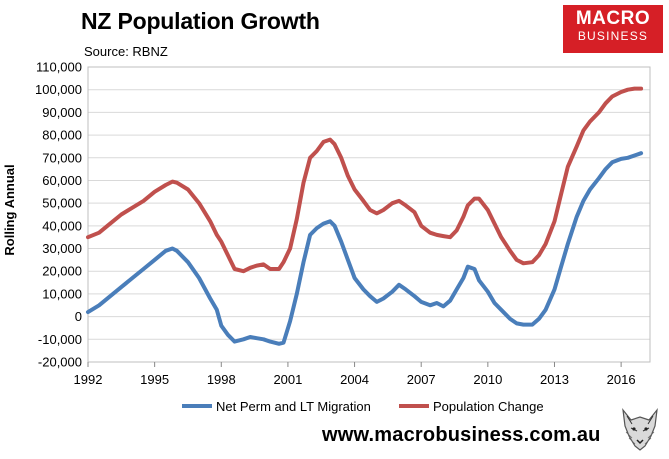 The image size is (669, 459). What do you see at coordinates (62, 248) in the screenshot?
I see `y-tick-label: 30,000` at bounding box center [62, 248].